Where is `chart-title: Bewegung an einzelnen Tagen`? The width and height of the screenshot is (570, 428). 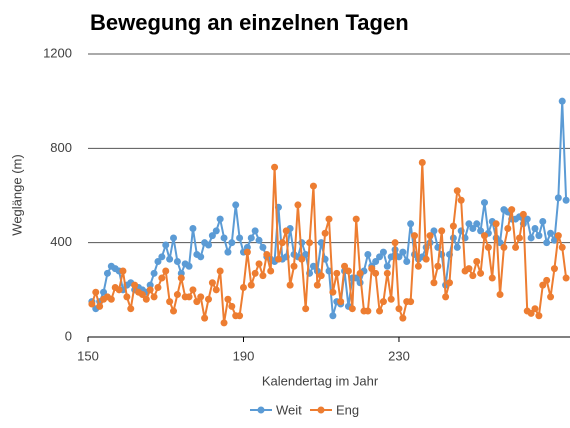 chart-title: Bewegung an einzelnen Tagen is located at coordinates (249, 22).